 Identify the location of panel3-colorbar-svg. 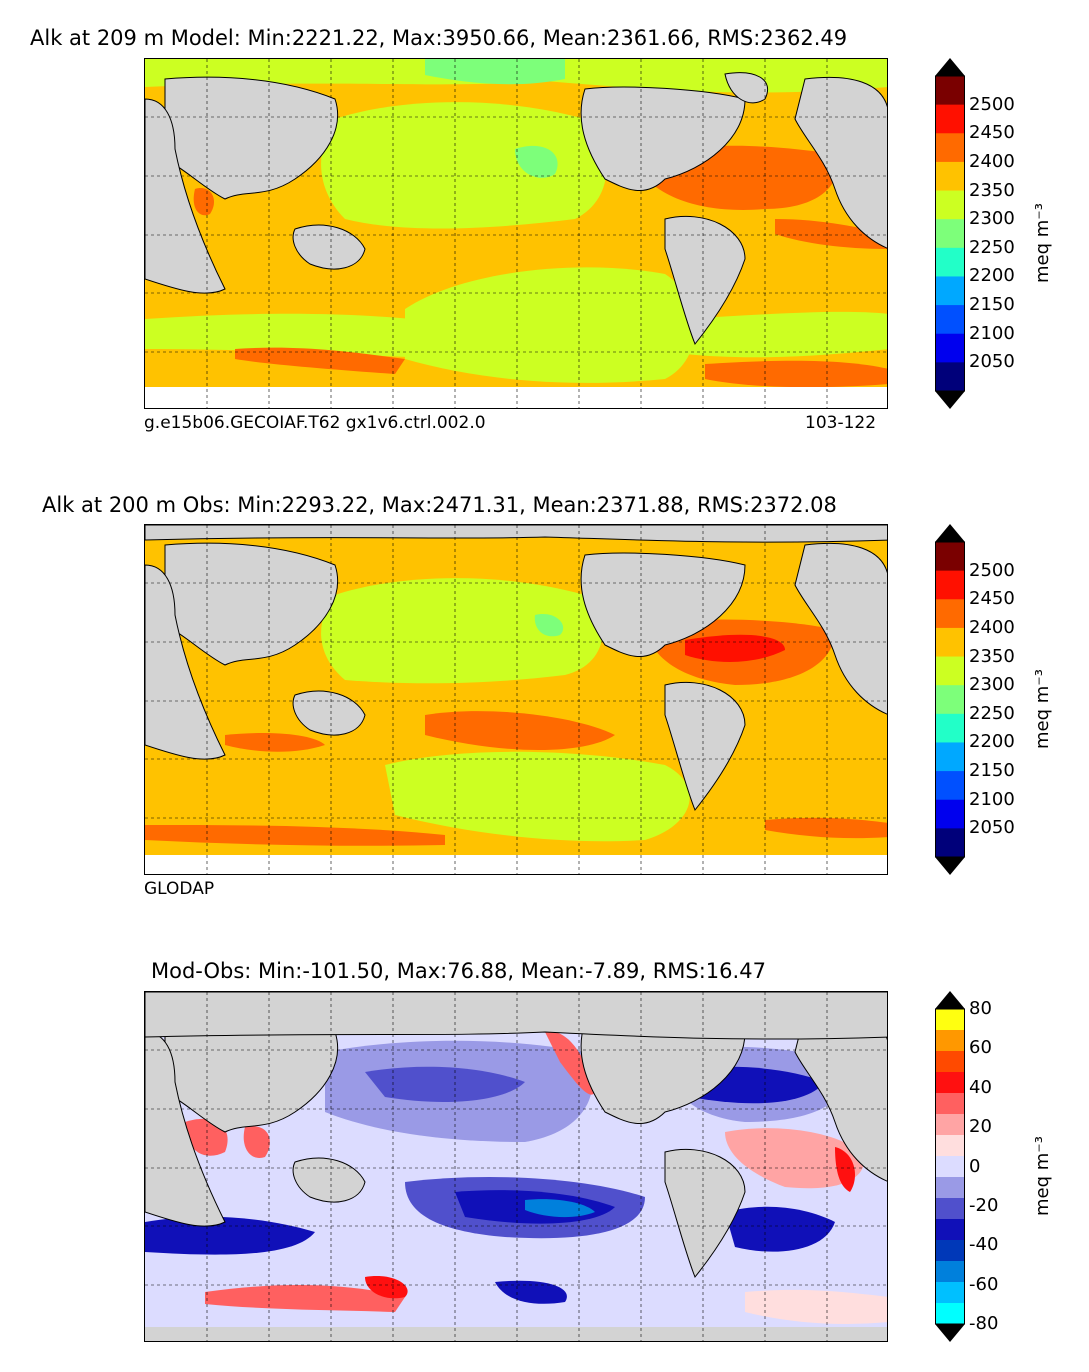
(950, 1166).